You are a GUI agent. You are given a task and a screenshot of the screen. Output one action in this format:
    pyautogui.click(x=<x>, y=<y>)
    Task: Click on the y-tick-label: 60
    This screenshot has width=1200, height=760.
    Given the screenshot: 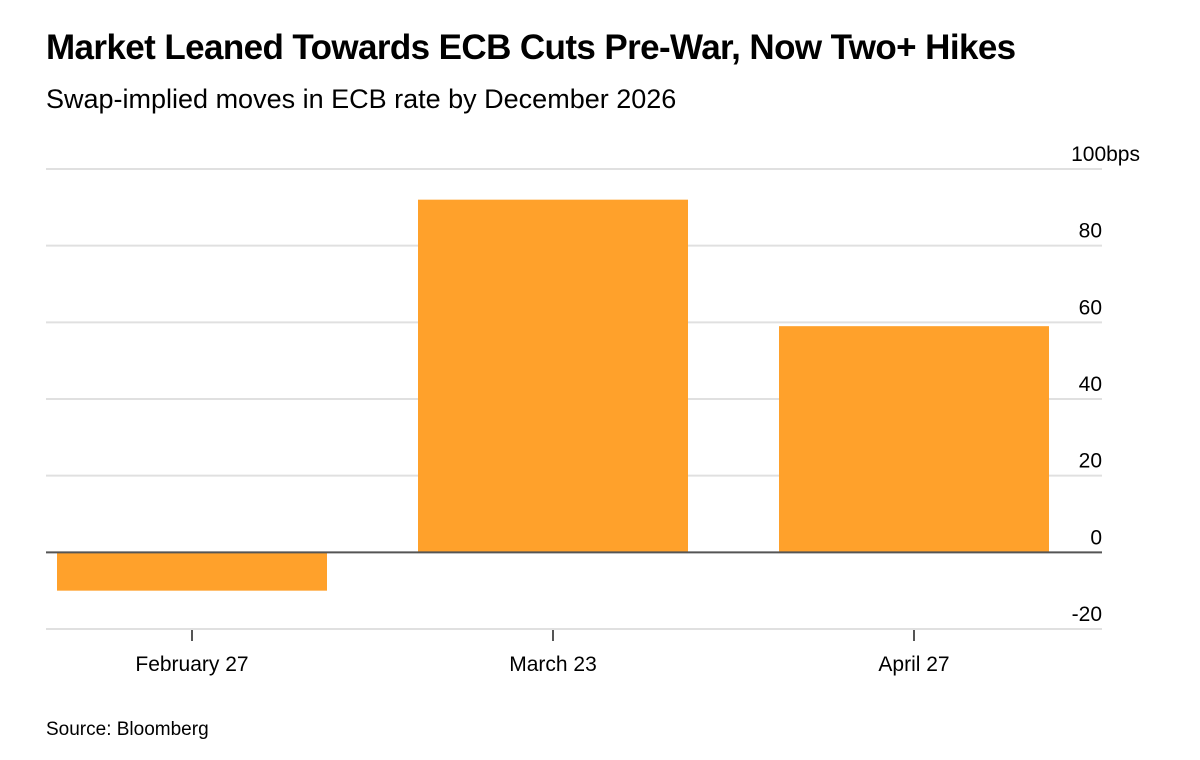 What is the action you would take?
    pyautogui.click(x=1090, y=307)
    